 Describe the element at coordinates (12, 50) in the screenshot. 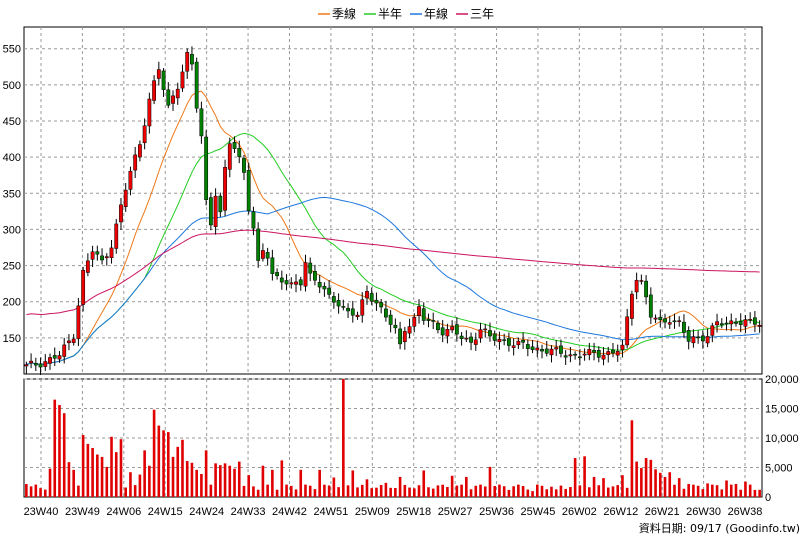

I see `price-tick-label: 550` at that location.